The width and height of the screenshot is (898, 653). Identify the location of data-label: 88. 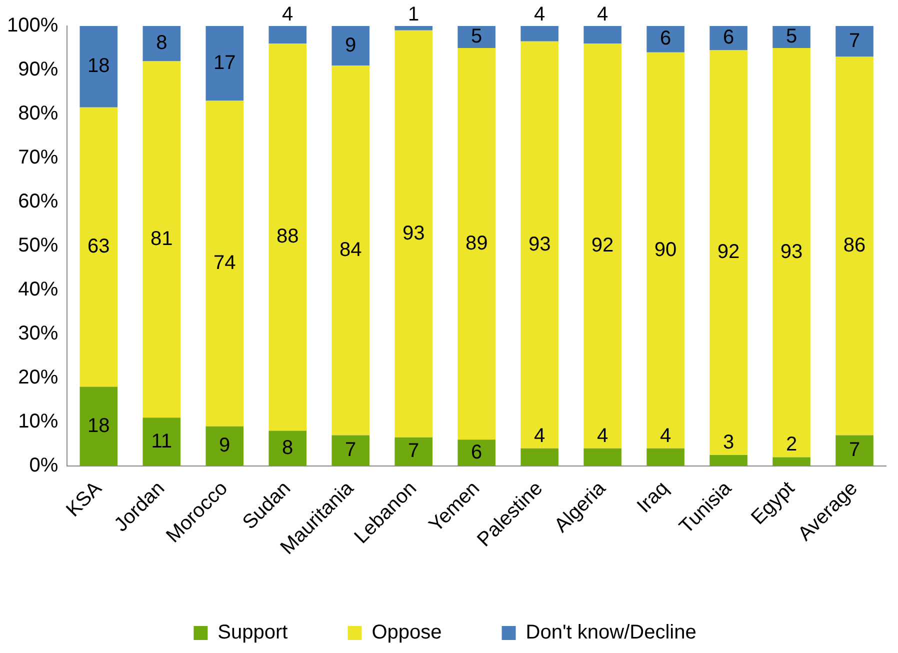
(287, 237).